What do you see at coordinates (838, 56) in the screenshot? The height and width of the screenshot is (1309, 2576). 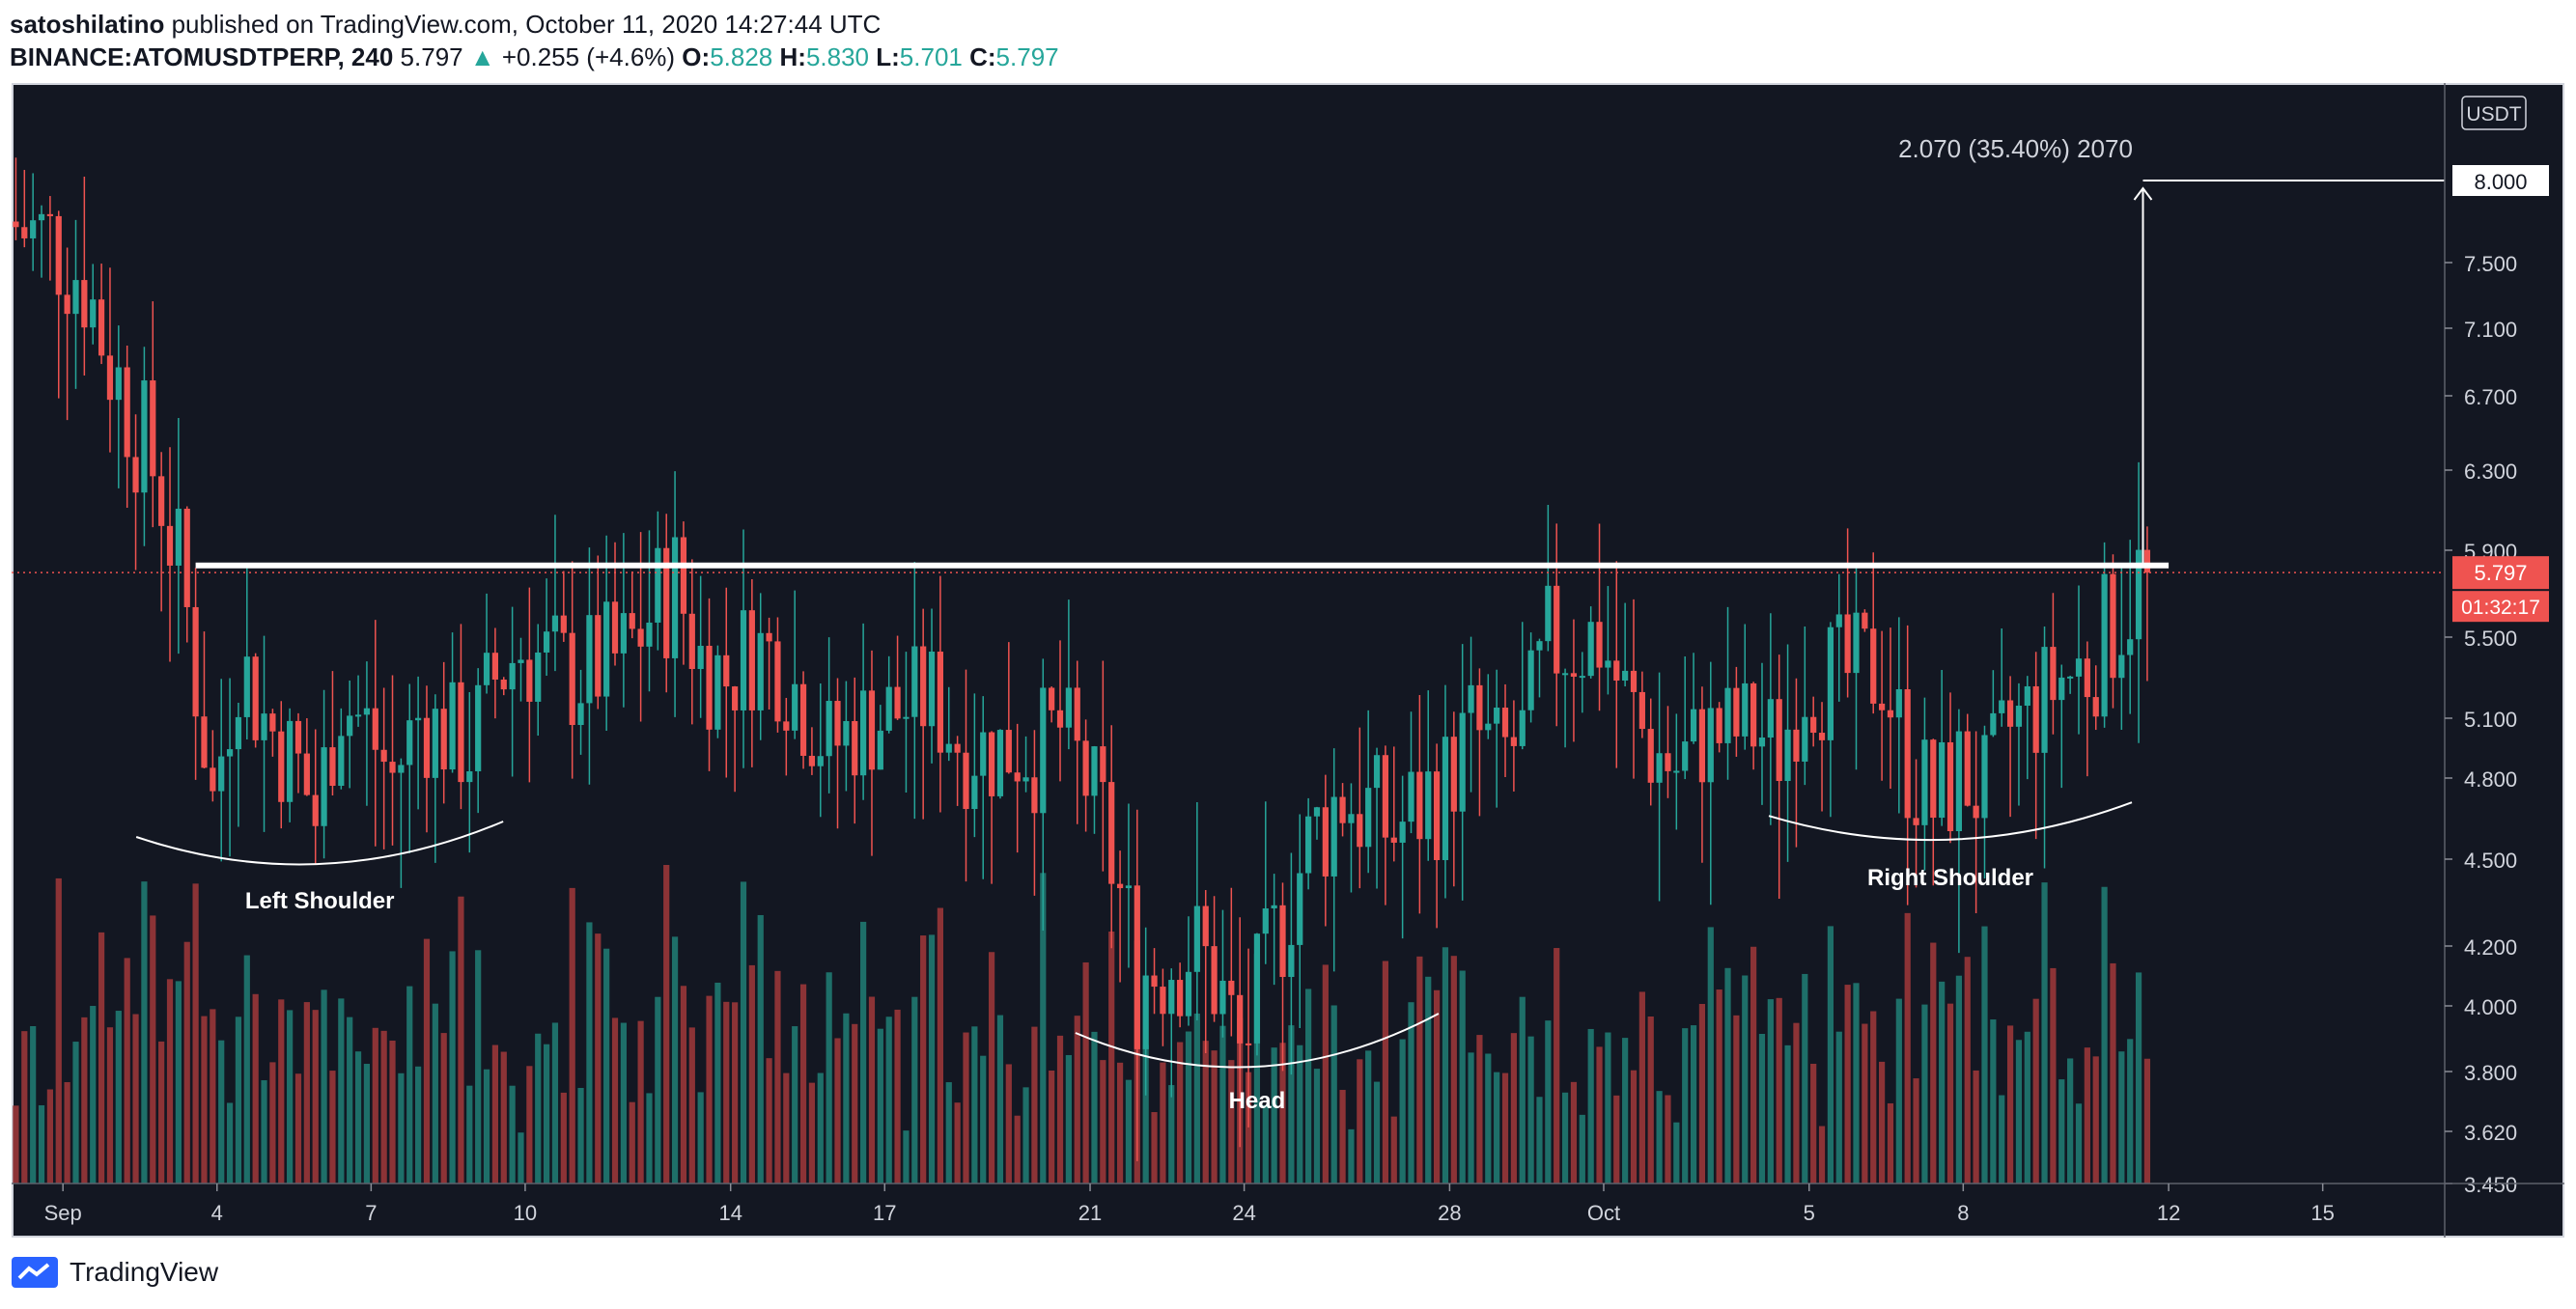 I see `high-value: 5.830` at bounding box center [838, 56].